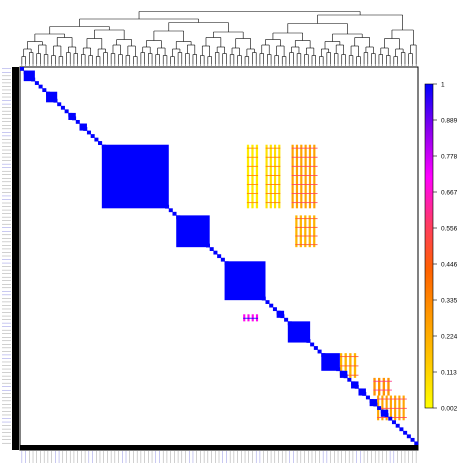  Describe the element at coordinates (449, 265) in the screenshot. I see `colorbar-tick-label: 0.446` at that location.